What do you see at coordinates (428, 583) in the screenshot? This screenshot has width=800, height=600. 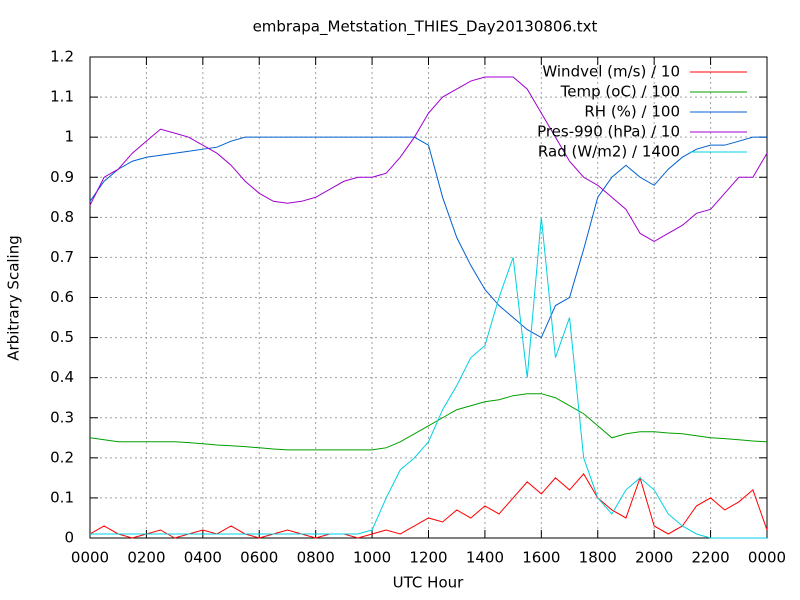 I see `x-axis-label: UTC Hour` at bounding box center [428, 583].